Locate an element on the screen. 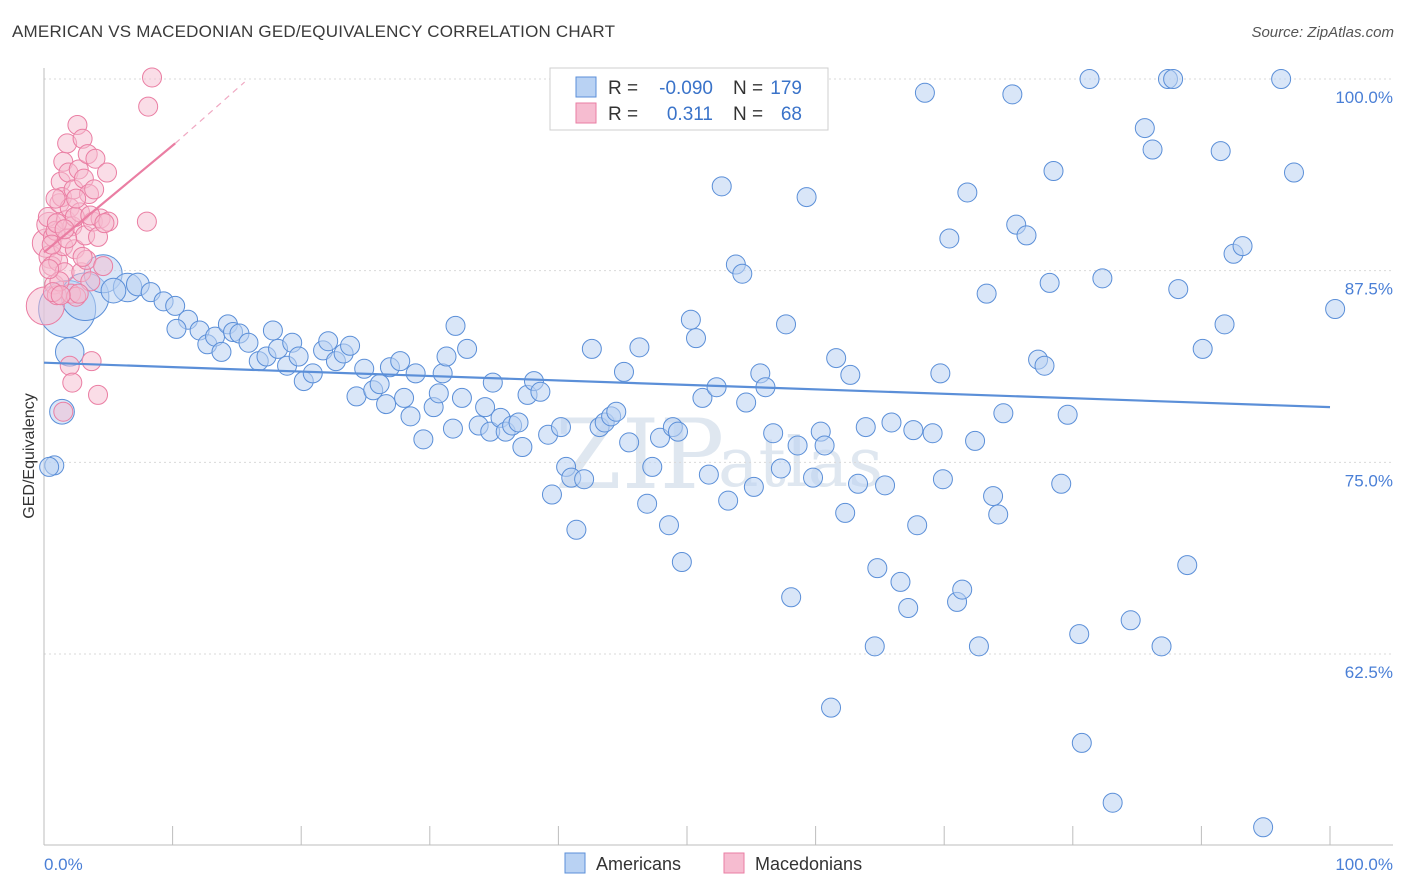  bottom-legend: Americans Macedonians is located at coordinates (713, 863).